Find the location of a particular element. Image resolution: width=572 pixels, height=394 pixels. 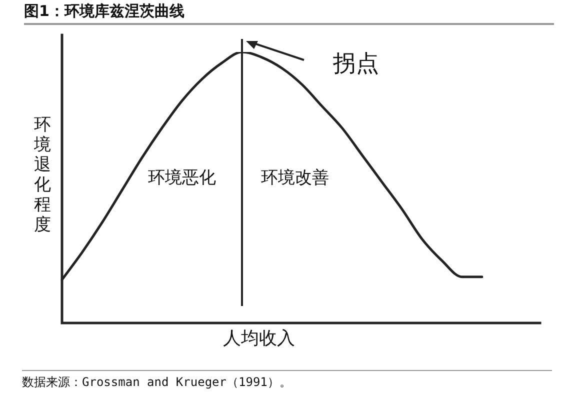

annotation: 拐点 is located at coordinates (356, 64).